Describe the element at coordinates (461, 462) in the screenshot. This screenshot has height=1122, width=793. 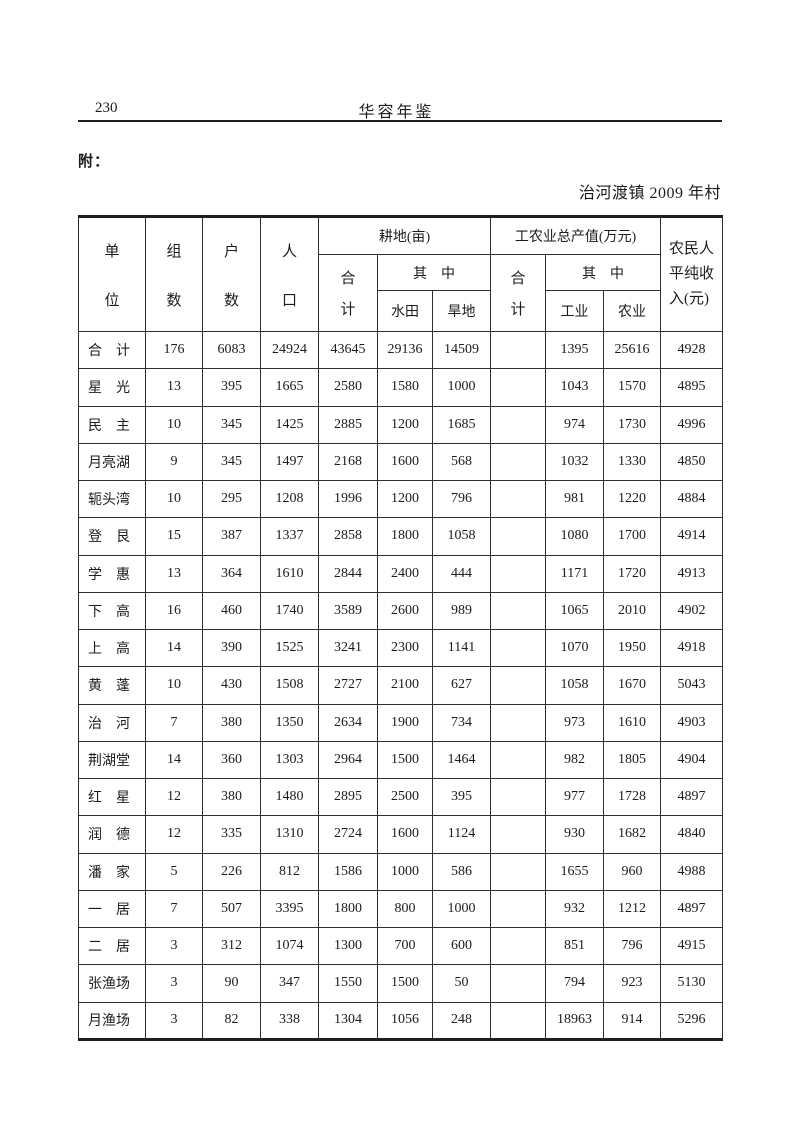
I see `dry-land-cell: 568` at that location.